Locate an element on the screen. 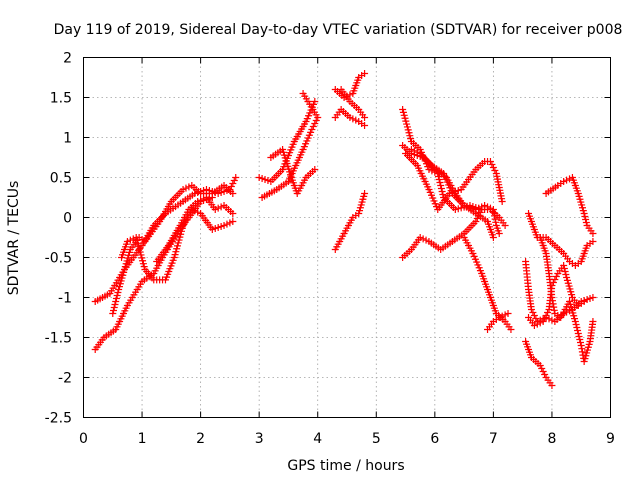 The image size is (640, 480). x-tick-label: 7 is located at coordinates (493, 439).